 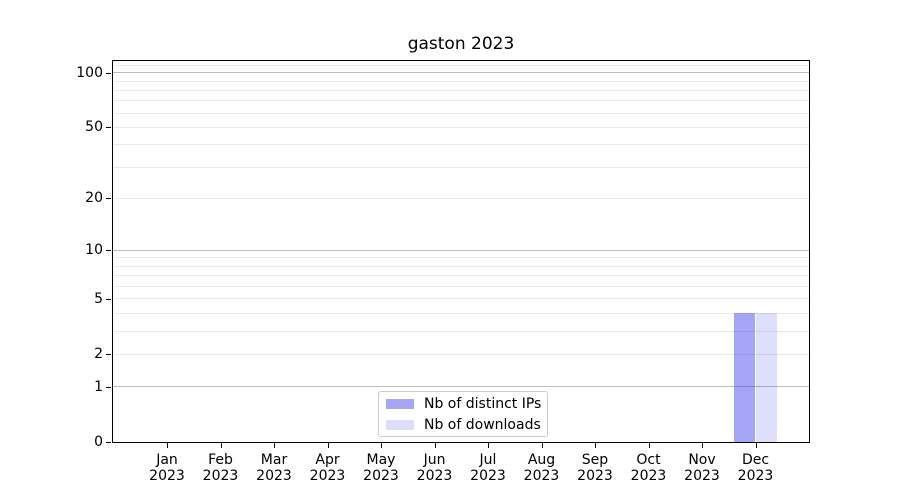 What do you see at coordinates (648, 468) in the screenshot?
I see `x-tick-label: Oct 2023` at bounding box center [648, 468].